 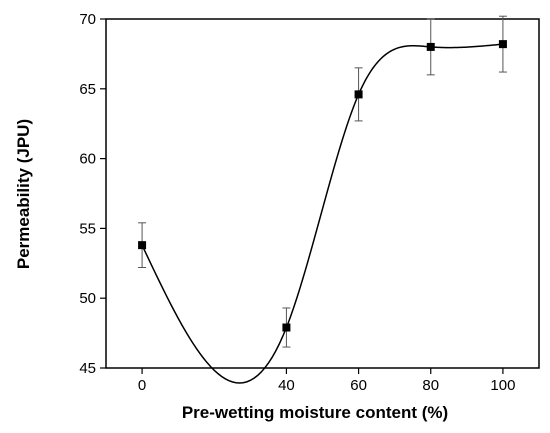 I want to click on x-tick-label: 100, so click(x=502, y=385).